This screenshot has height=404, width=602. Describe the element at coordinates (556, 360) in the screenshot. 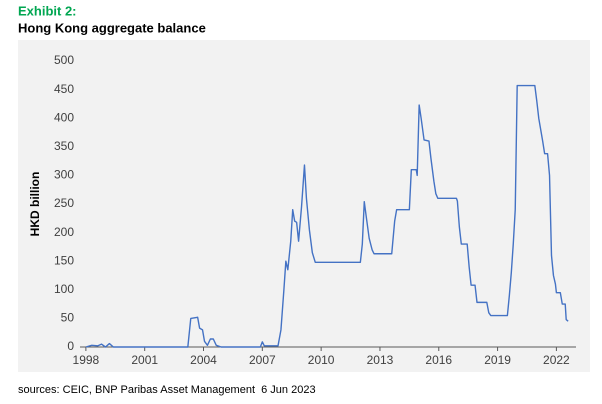

I see `x-tick-label: 2022` at that location.